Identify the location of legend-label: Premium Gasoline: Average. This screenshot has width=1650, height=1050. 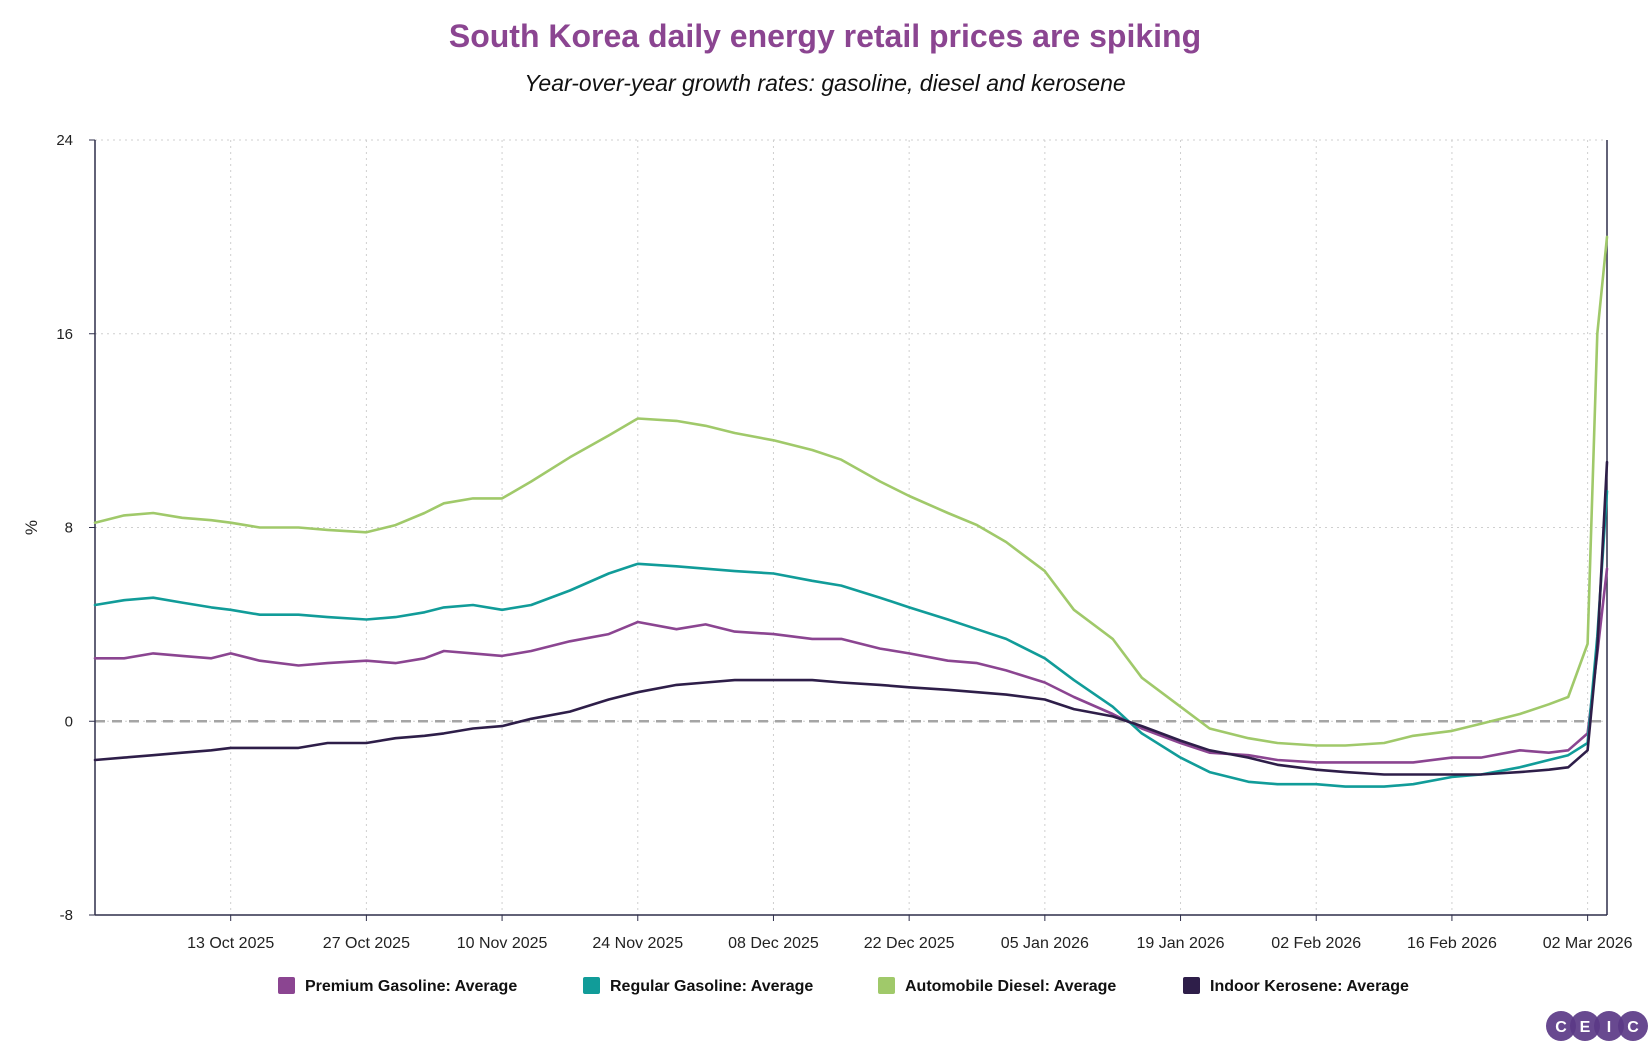
(411, 986).